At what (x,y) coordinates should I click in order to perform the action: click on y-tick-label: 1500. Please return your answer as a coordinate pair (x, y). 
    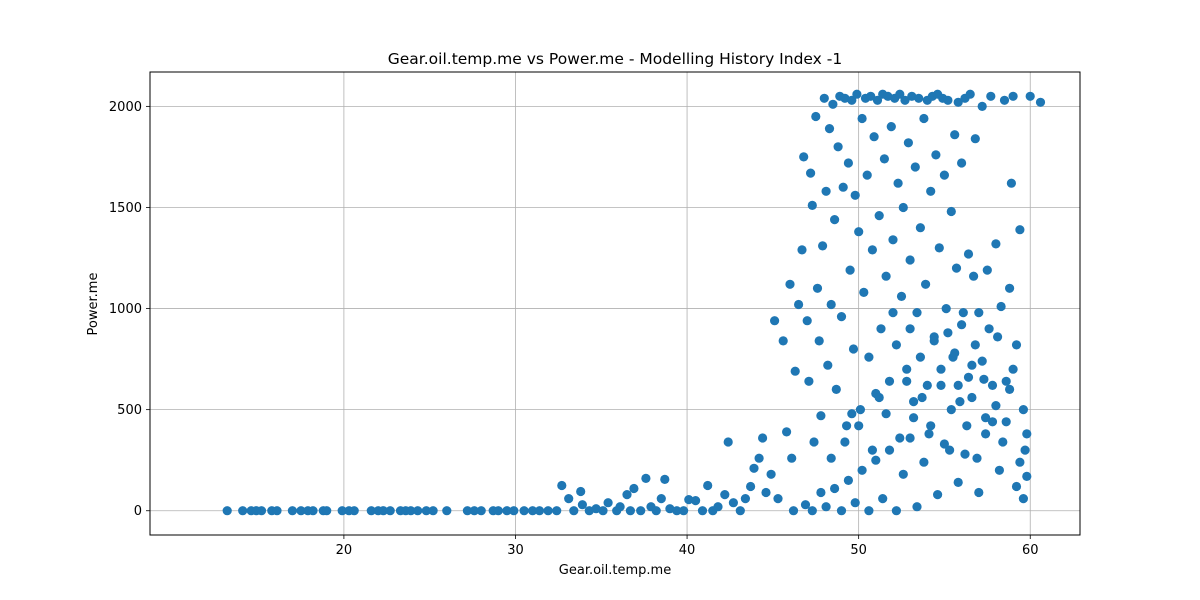
    Looking at the image, I should click on (125, 208).